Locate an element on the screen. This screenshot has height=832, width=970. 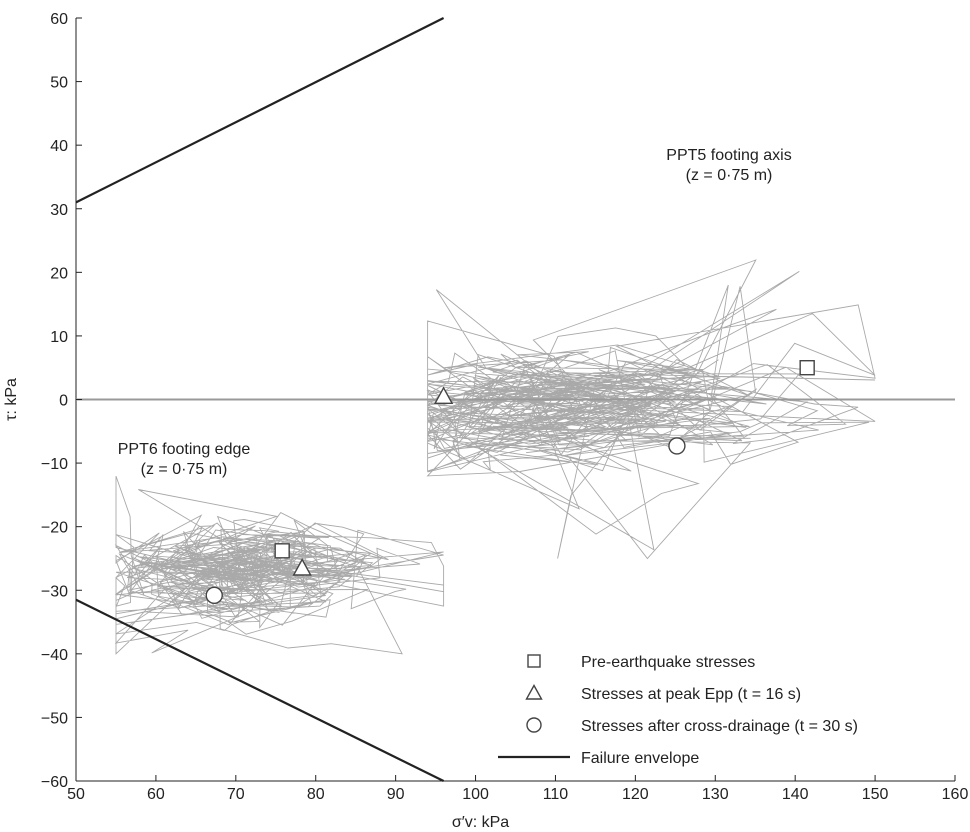
legend-label: Failure envelope is located at coordinates (640, 758).